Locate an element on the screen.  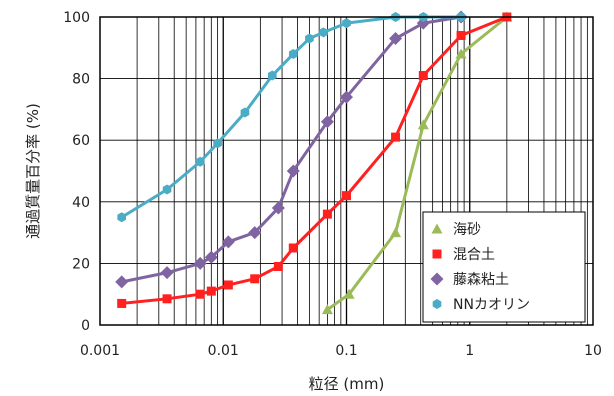
y-tick-label: 40 is located at coordinates (81, 203).